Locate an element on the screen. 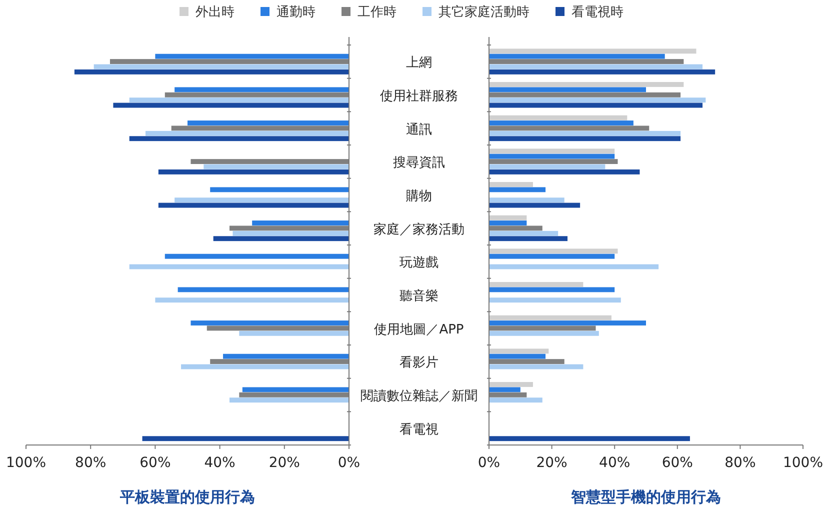 The height and width of the screenshot is (511, 829). legend-label: 通勤時 is located at coordinates (296, 12).